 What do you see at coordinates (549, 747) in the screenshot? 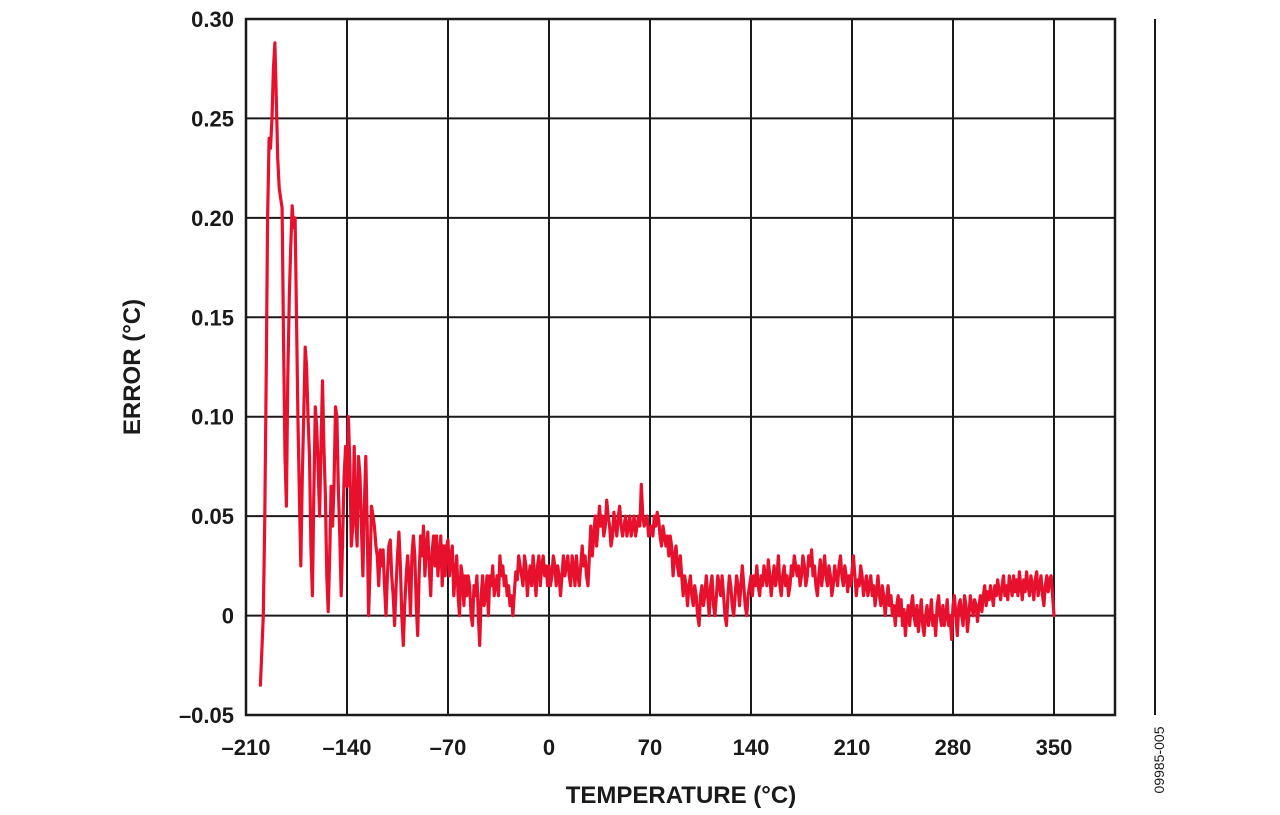
I see `x-tick-label: 0` at bounding box center [549, 747].